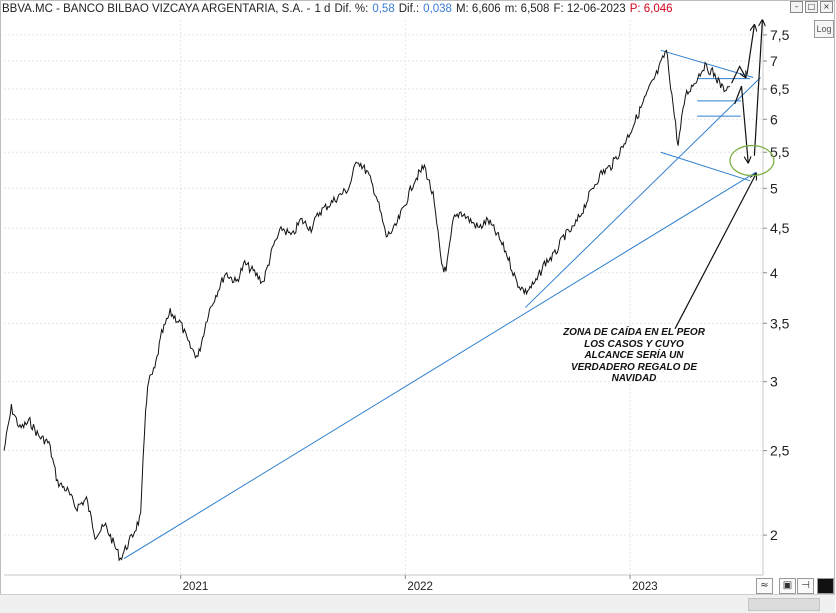 The height and width of the screenshot is (613, 836). Describe the element at coordinates (715, 252) in the screenshot. I see `annotation-pointer-arrow` at that location.